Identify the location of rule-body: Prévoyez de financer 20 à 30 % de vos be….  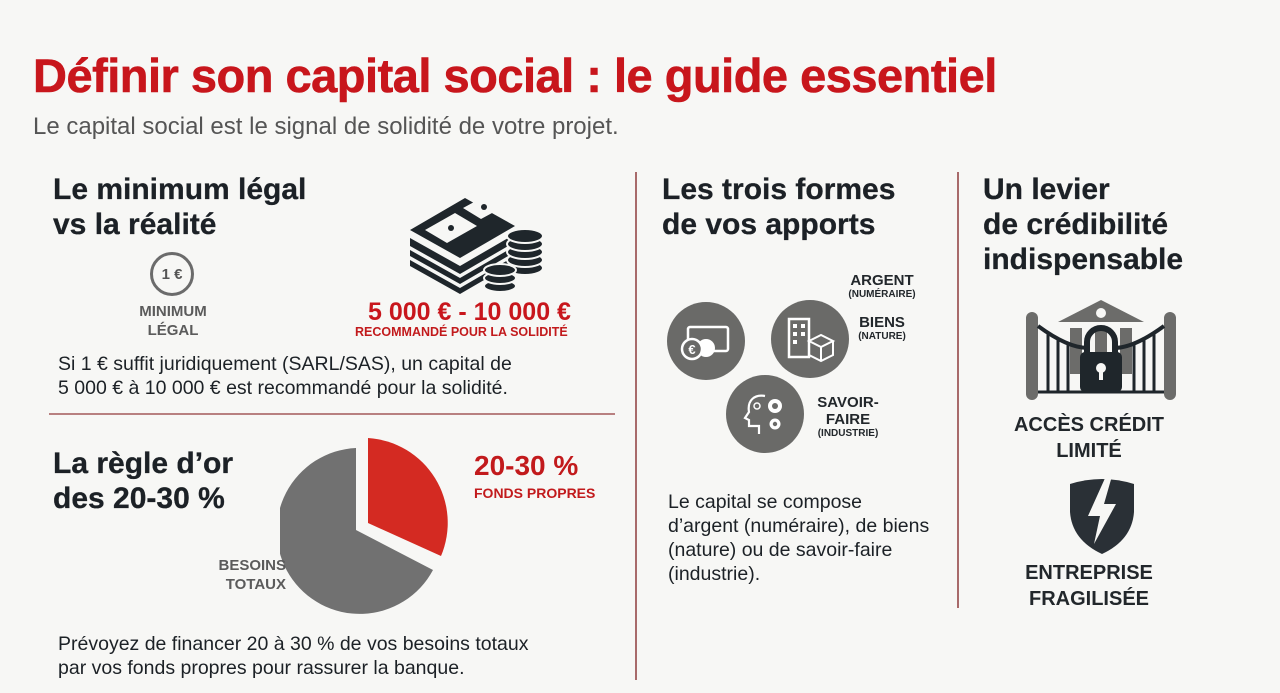
(293, 656).